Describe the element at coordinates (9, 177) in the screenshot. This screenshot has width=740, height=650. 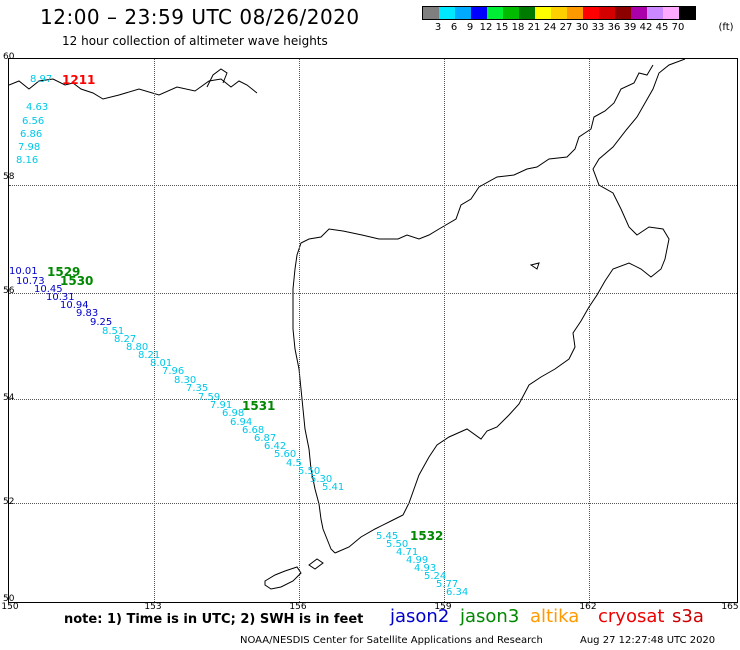
I see `latitude-label: 58` at that location.